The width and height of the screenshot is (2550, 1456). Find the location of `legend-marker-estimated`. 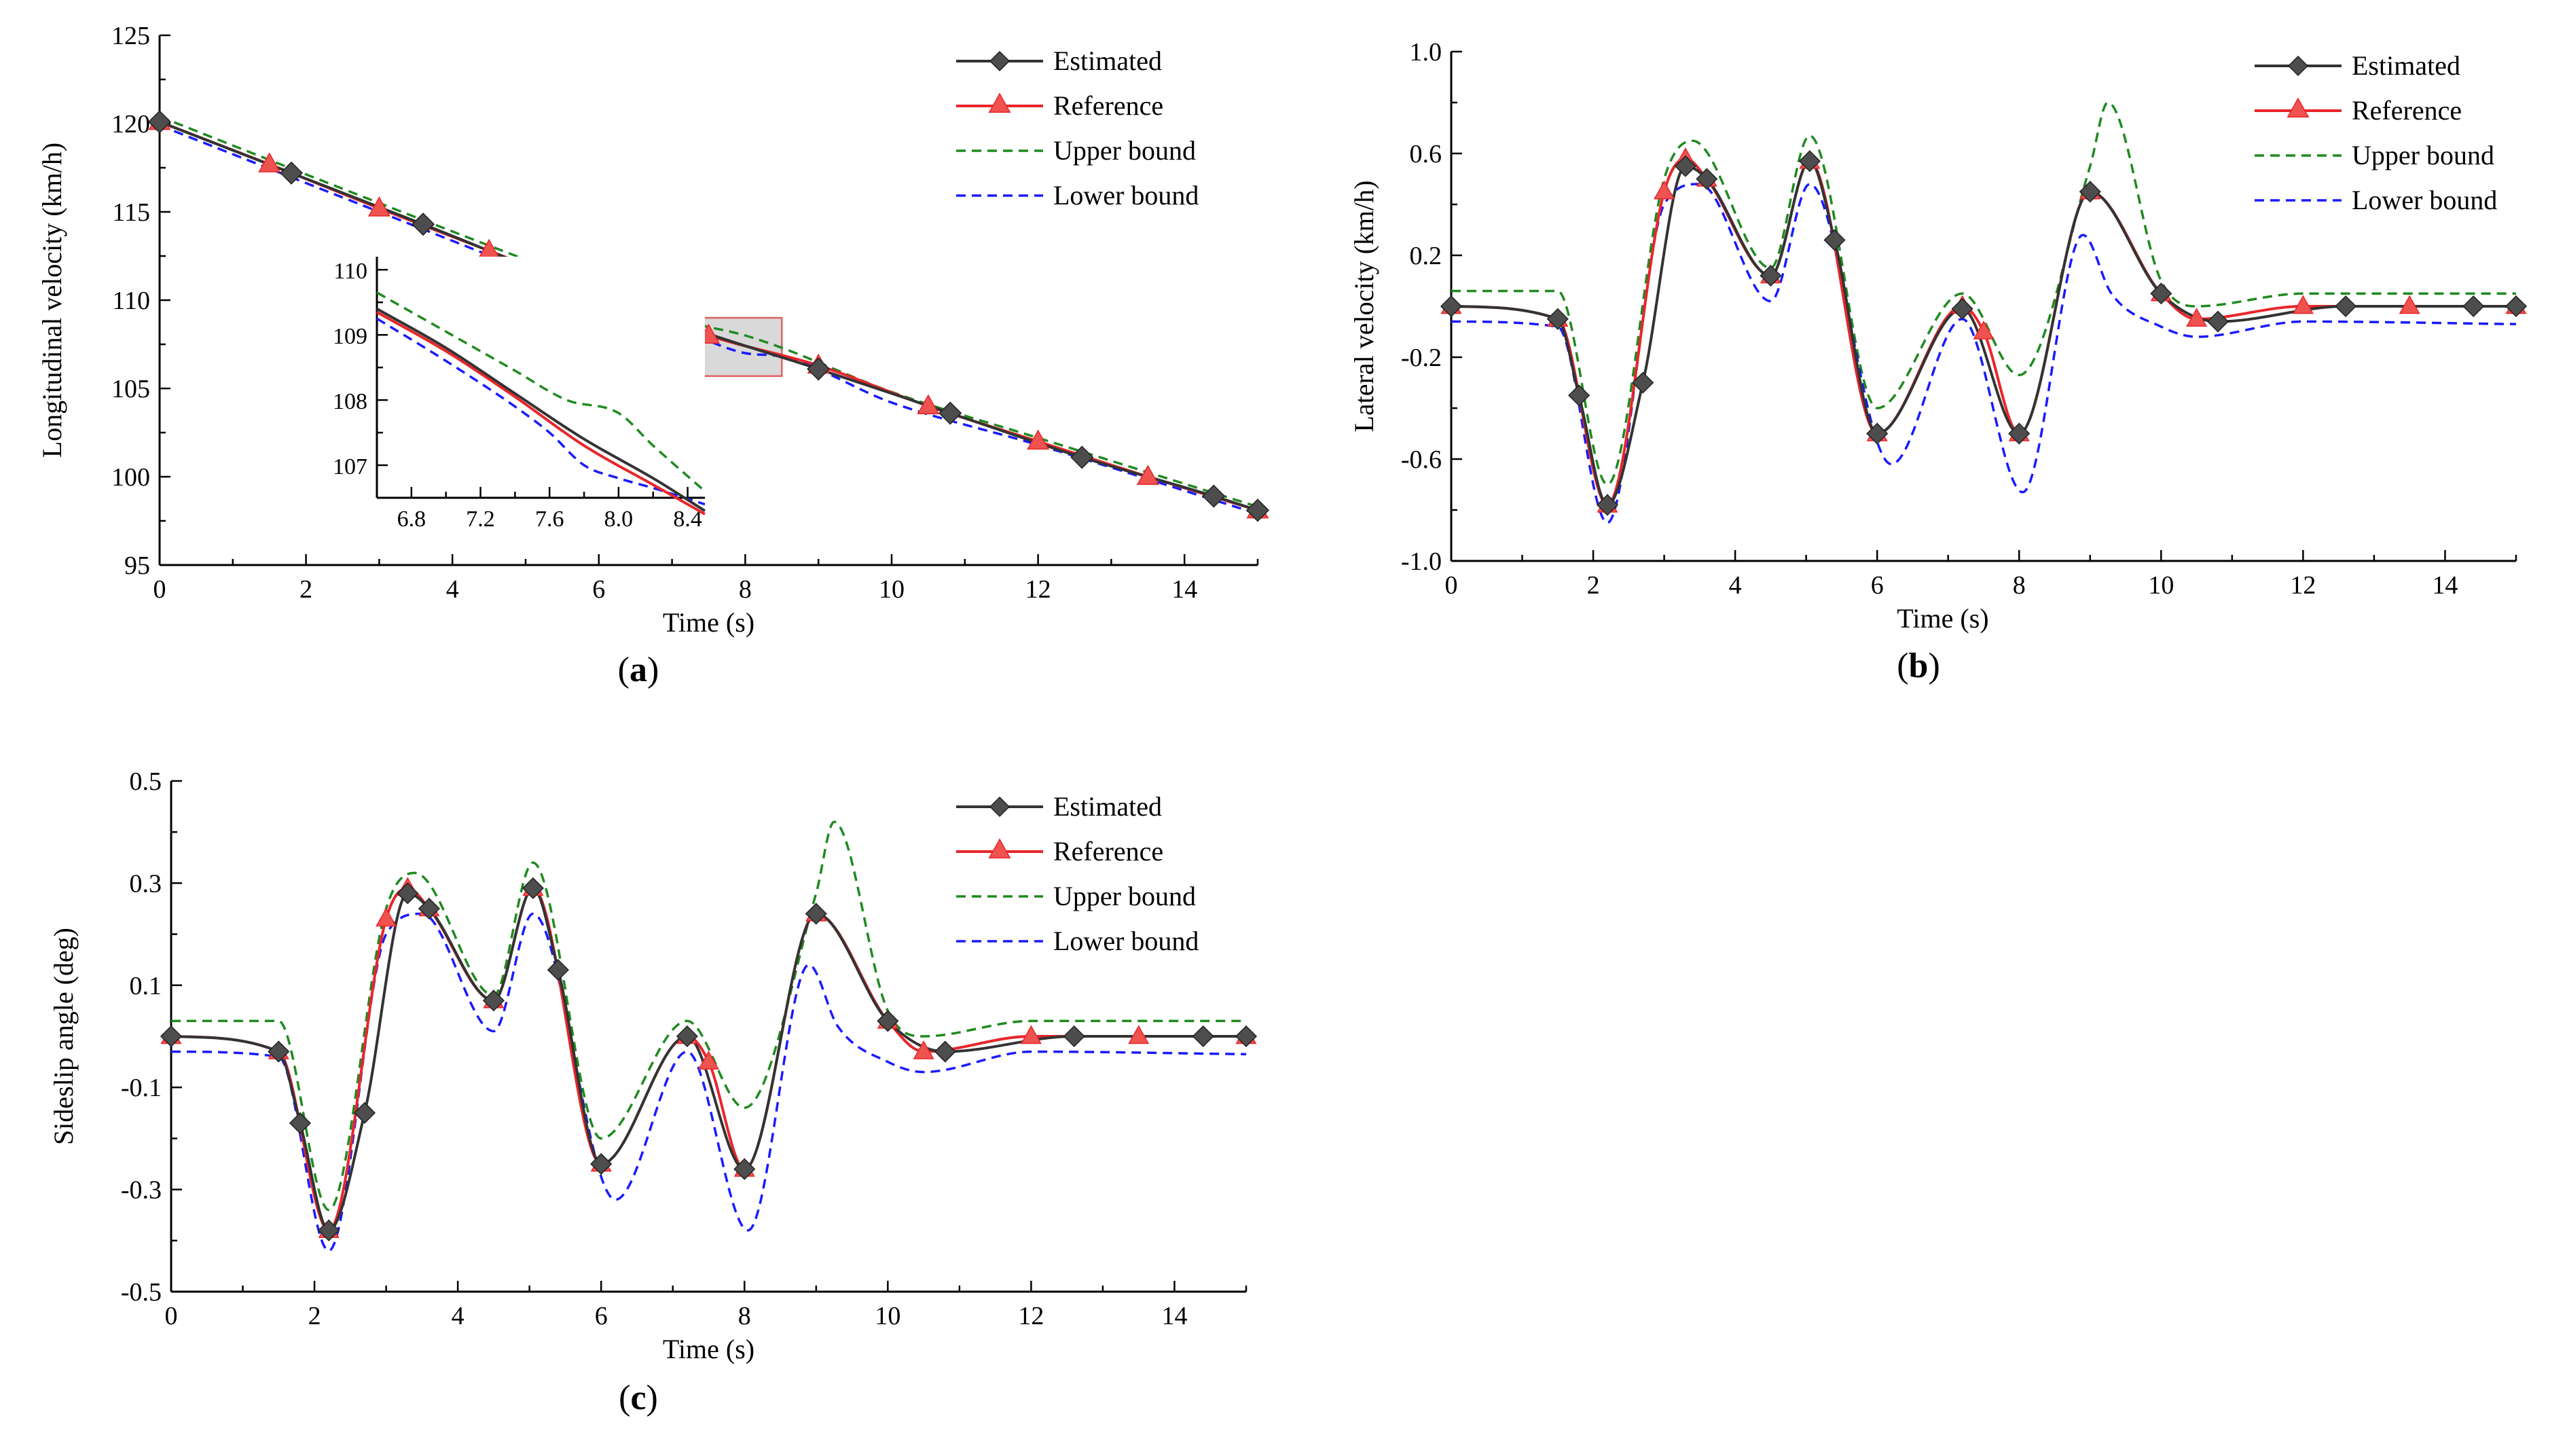

legend-marker-estimated is located at coordinates (1000, 61).